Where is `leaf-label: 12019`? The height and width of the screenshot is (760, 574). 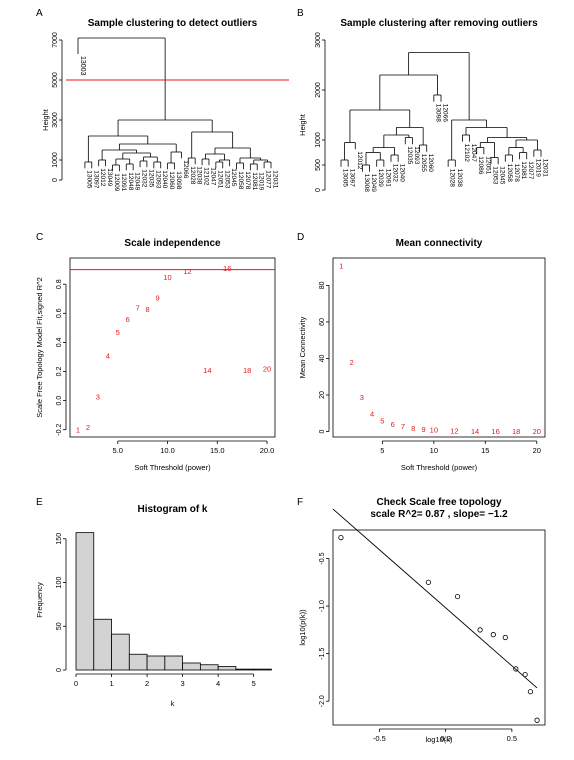
leaf-label: 12019 is located at coordinates (537, 168).